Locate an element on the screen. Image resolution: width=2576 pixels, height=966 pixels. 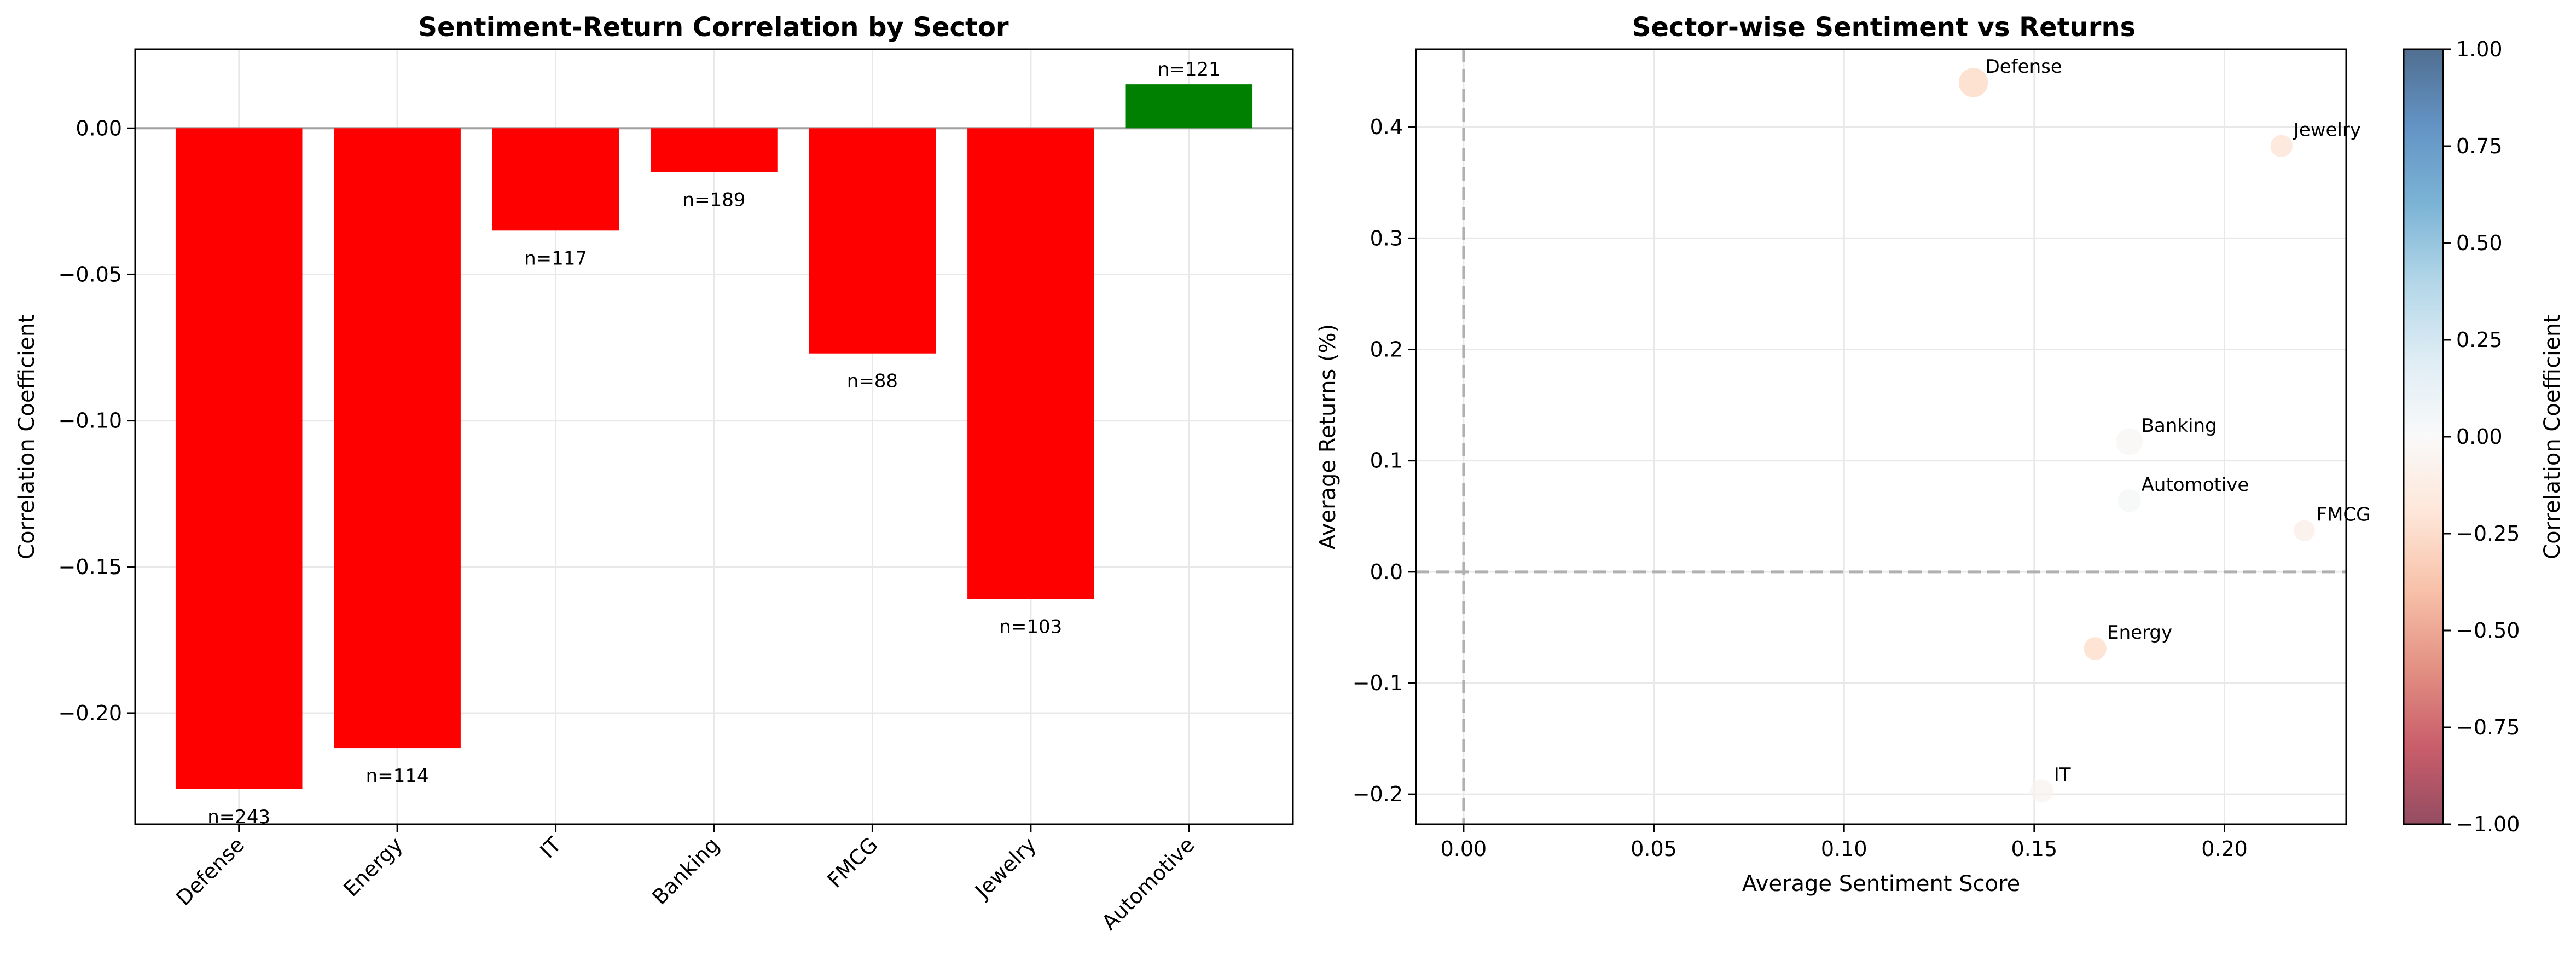
x-tick-label: FMCG is located at coordinates (852, 862).